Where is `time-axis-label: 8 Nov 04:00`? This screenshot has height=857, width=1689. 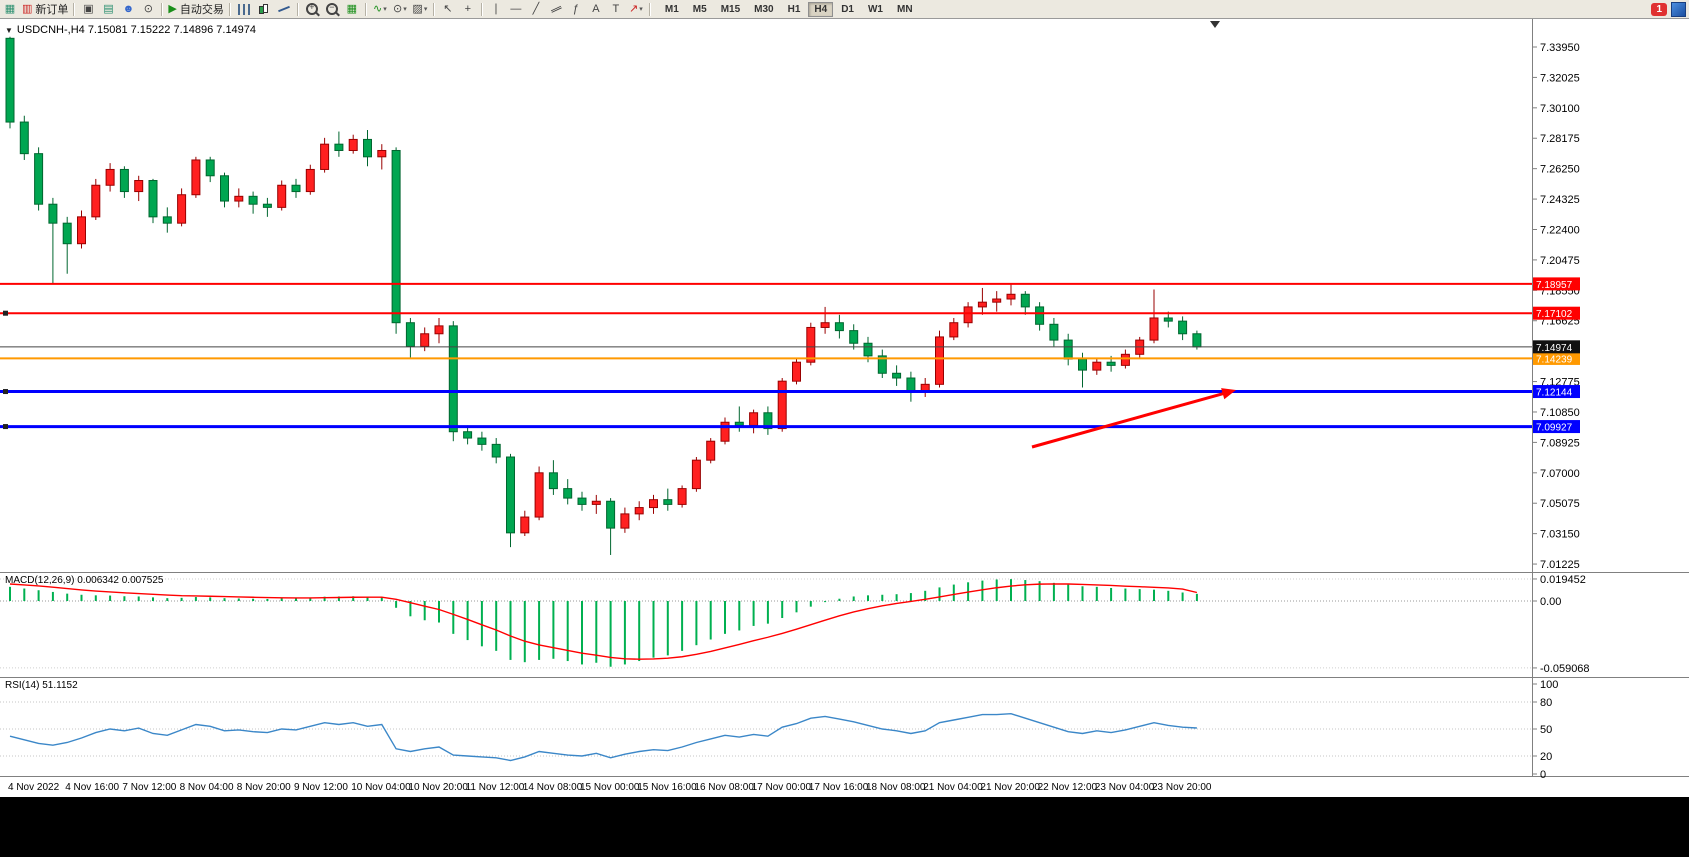
time-axis-label: 8 Nov 04:00 is located at coordinates (207, 787).